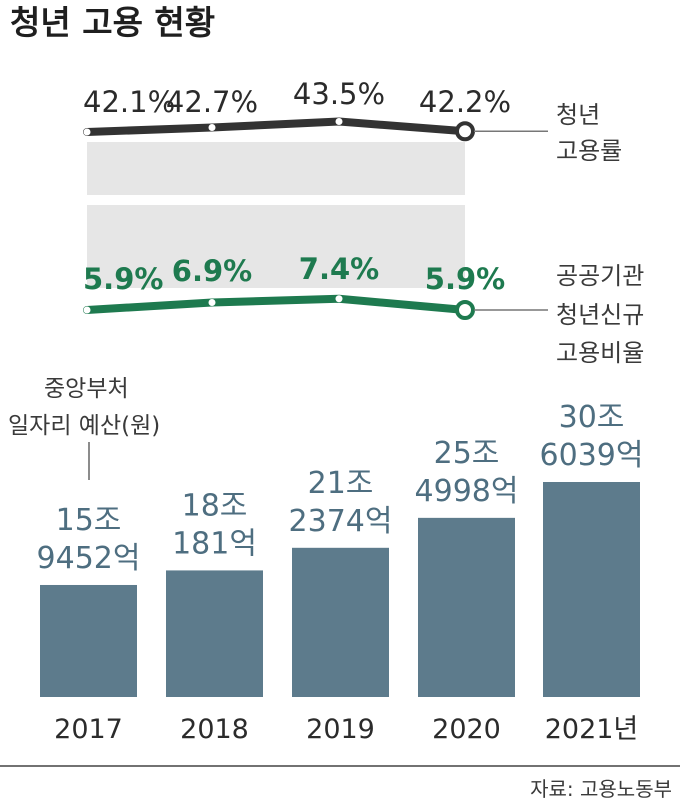  I want to click on hiring-legend-line2: 청년신규, so click(600, 315).